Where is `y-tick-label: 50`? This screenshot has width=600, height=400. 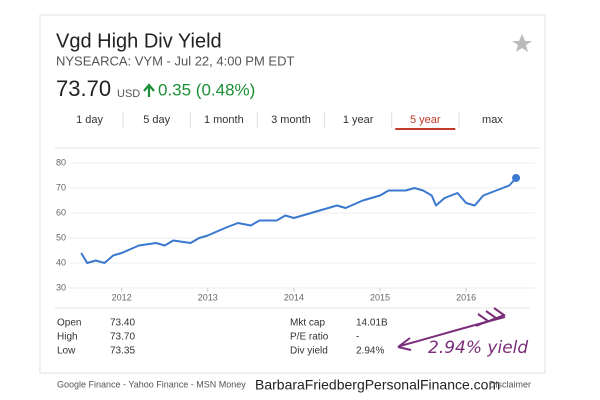 y-tick-label: 50 is located at coordinates (61, 237).